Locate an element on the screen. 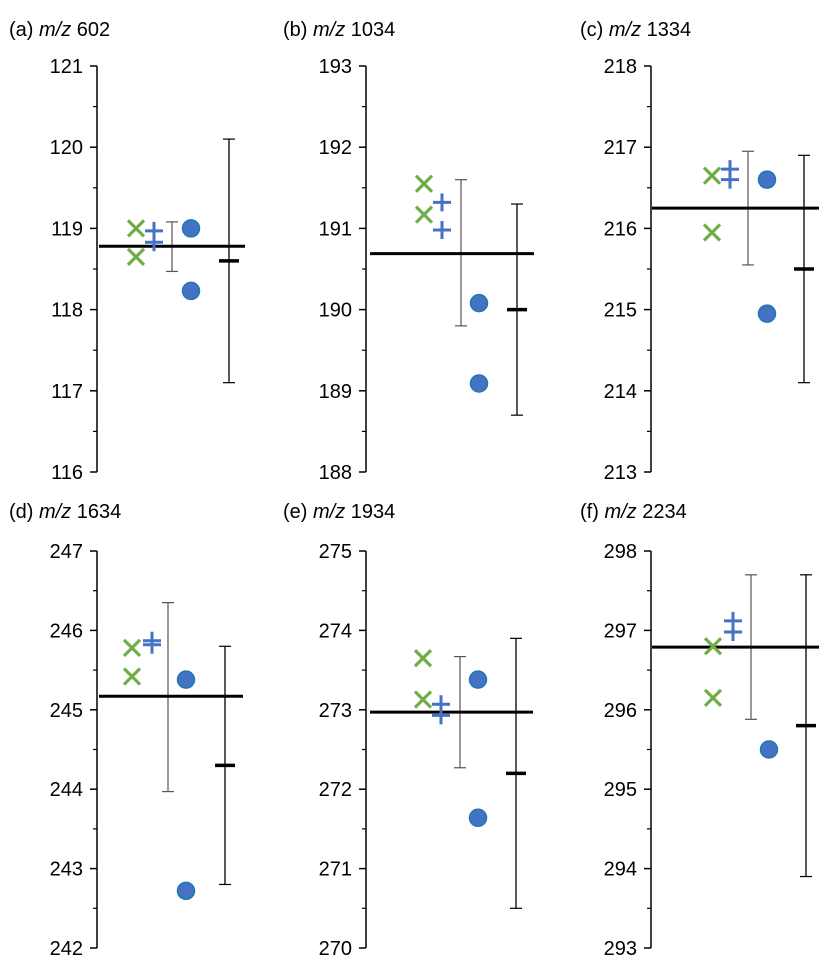 The height and width of the screenshot is (962, 819). y-tick-label: 294 is located at coordinates (620, 870).